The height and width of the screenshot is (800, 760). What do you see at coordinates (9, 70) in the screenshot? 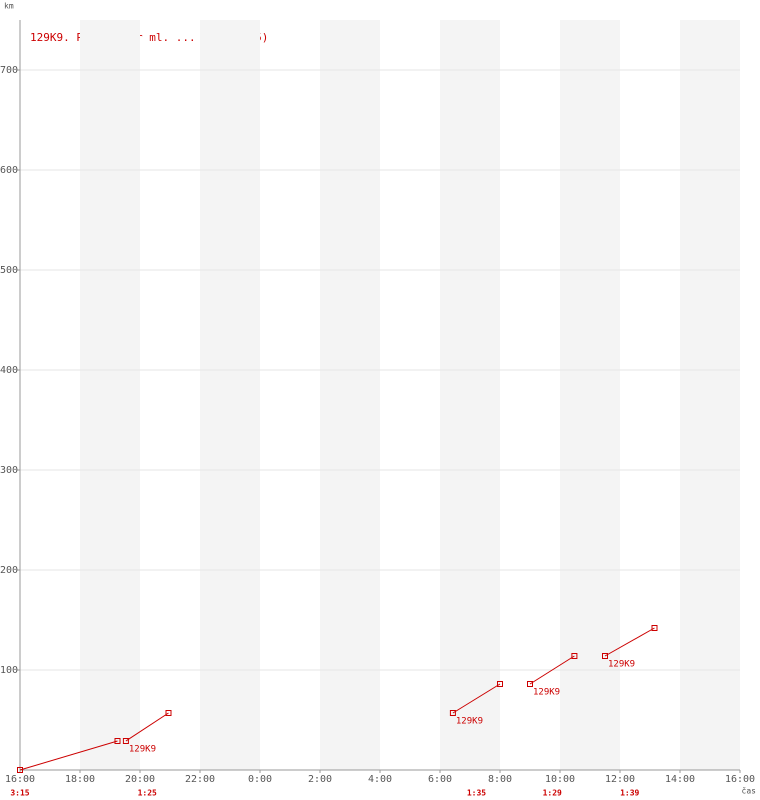
I see `y-tick-label: 700` at bounding box center [9, 70].